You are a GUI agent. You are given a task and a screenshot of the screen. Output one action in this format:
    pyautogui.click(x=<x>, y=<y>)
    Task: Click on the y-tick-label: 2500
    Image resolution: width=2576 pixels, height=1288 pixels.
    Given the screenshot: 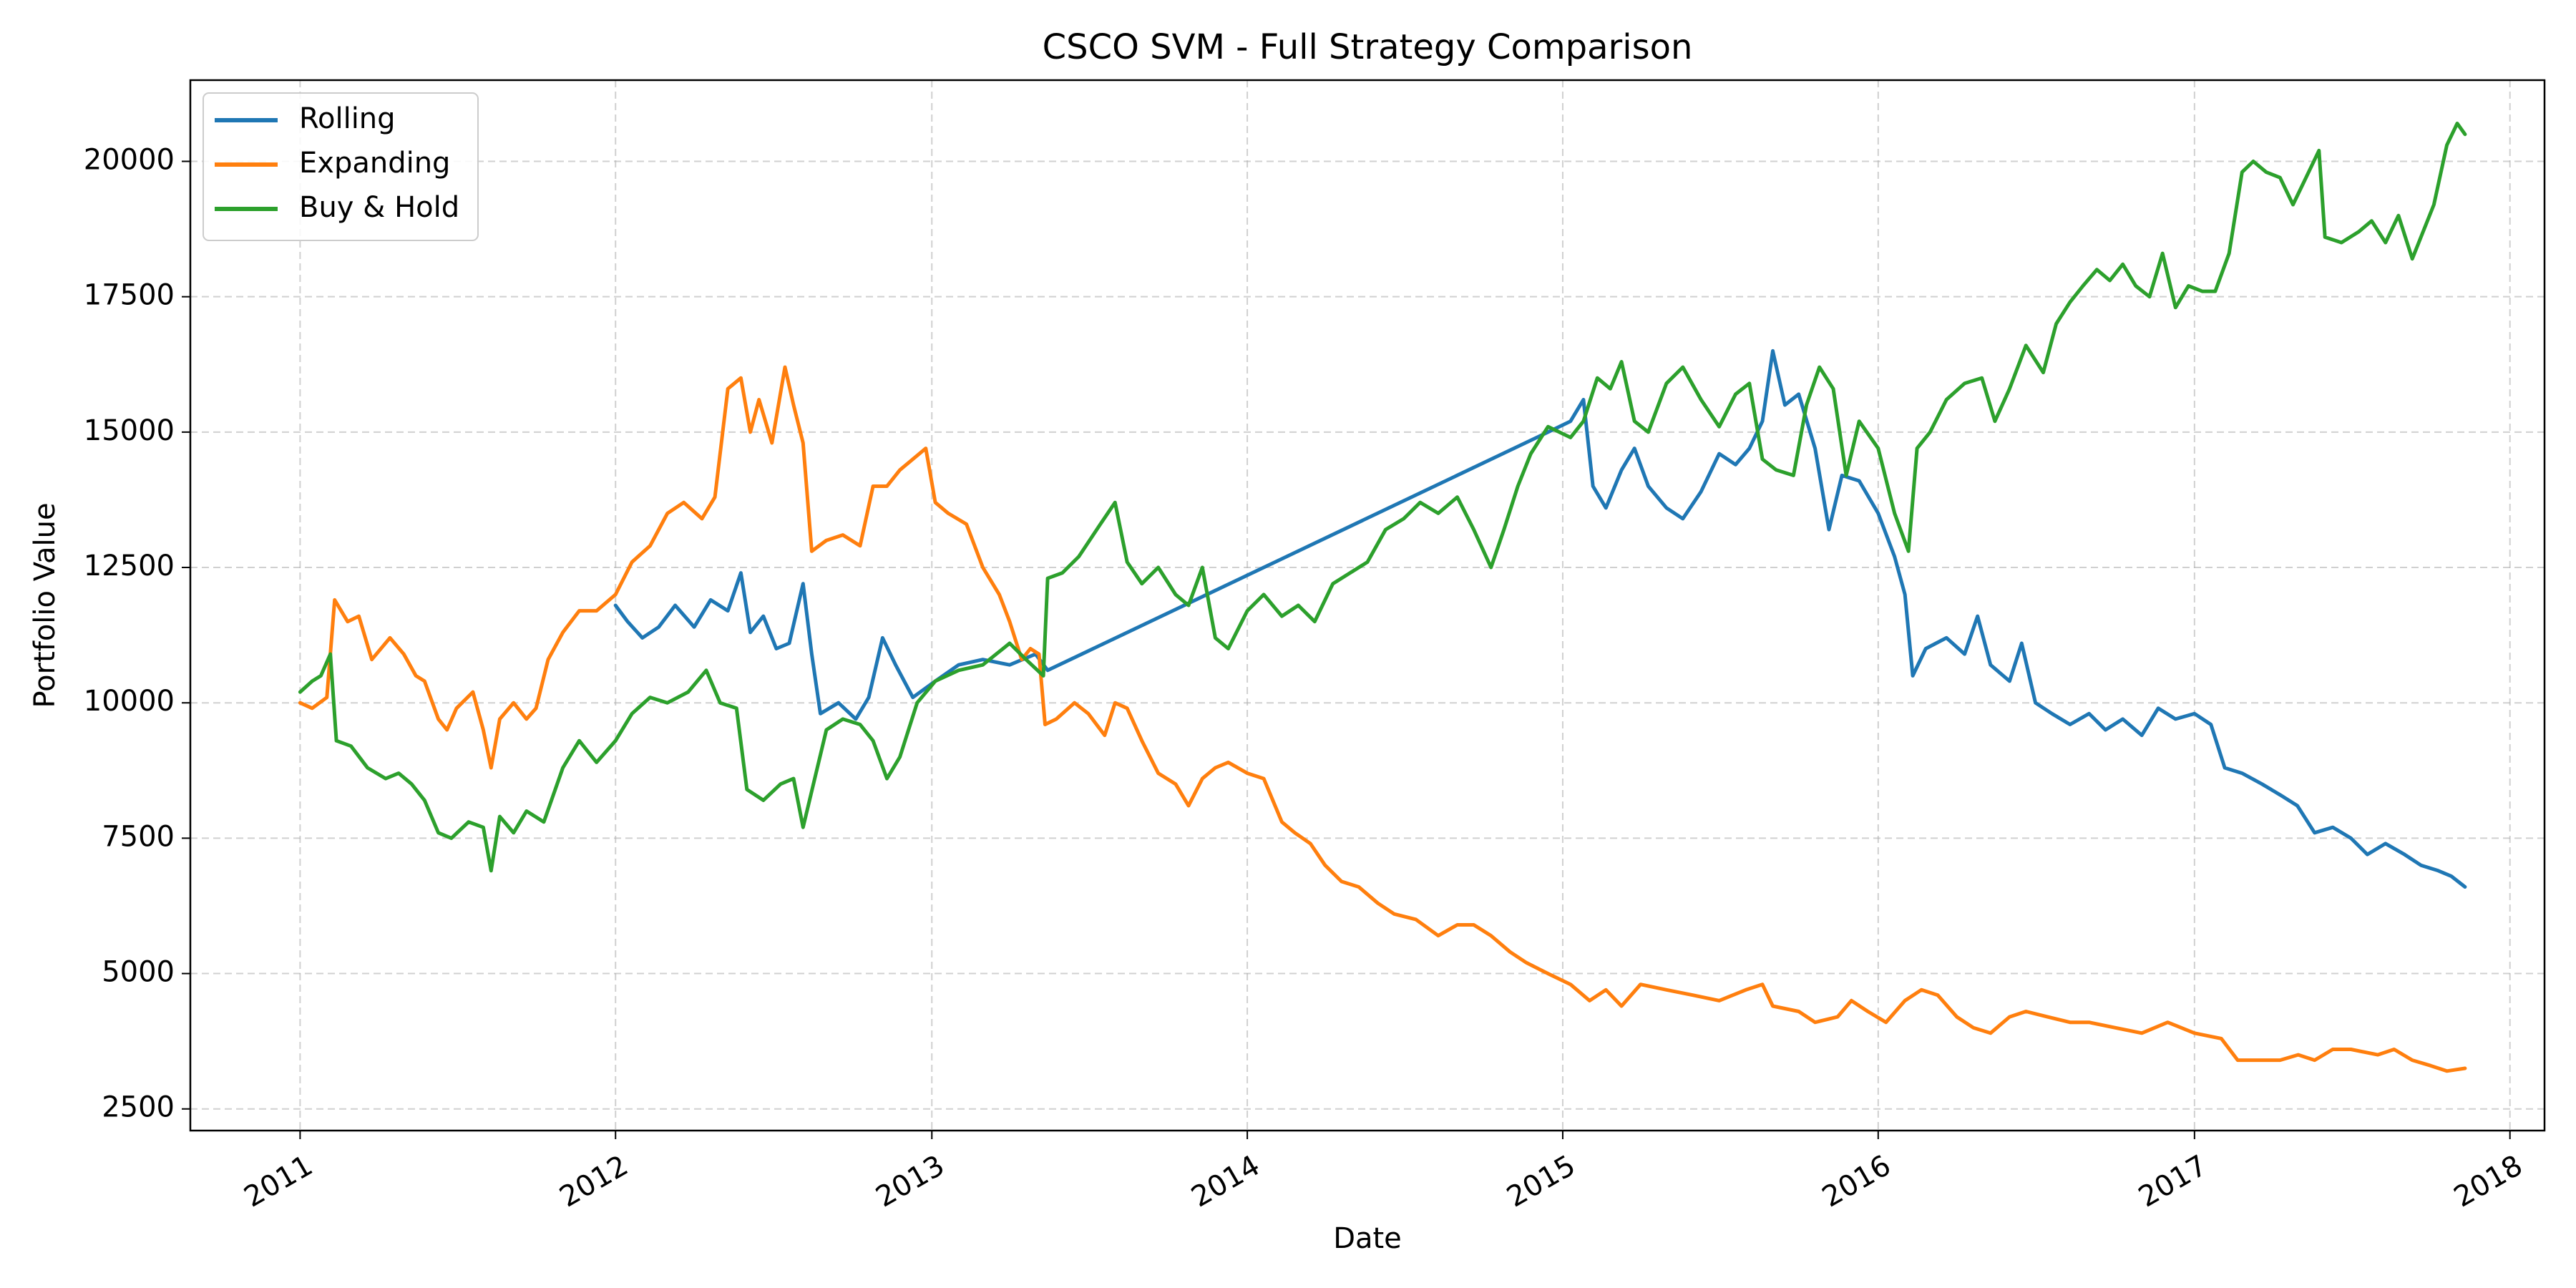 What is the action you would take?
    pyautogui.click(x=138, y=1107)
    